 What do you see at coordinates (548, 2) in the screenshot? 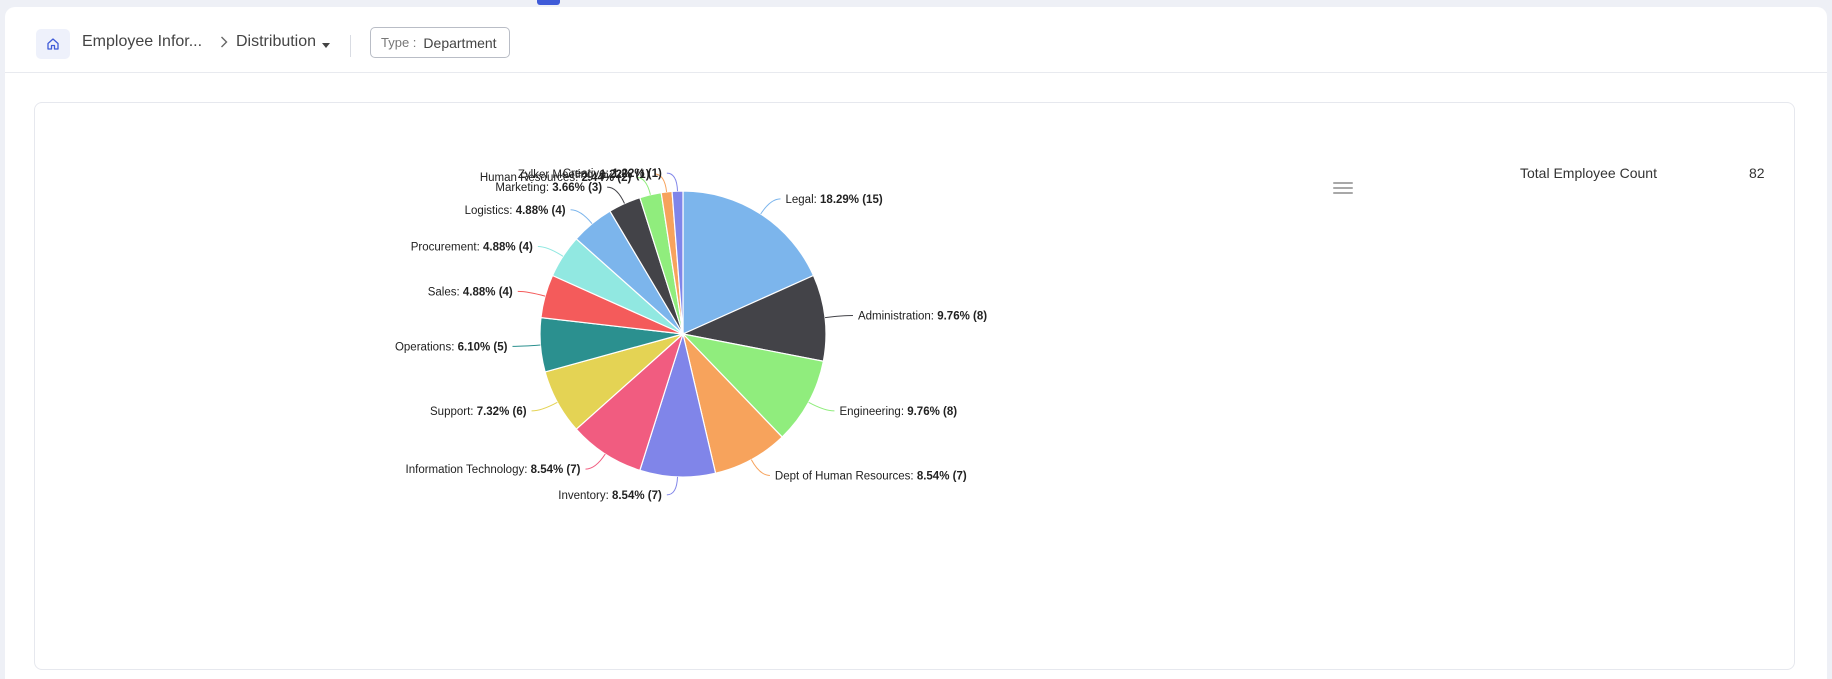
I see `active-tab-indicator` at bounding box center [548, 2].